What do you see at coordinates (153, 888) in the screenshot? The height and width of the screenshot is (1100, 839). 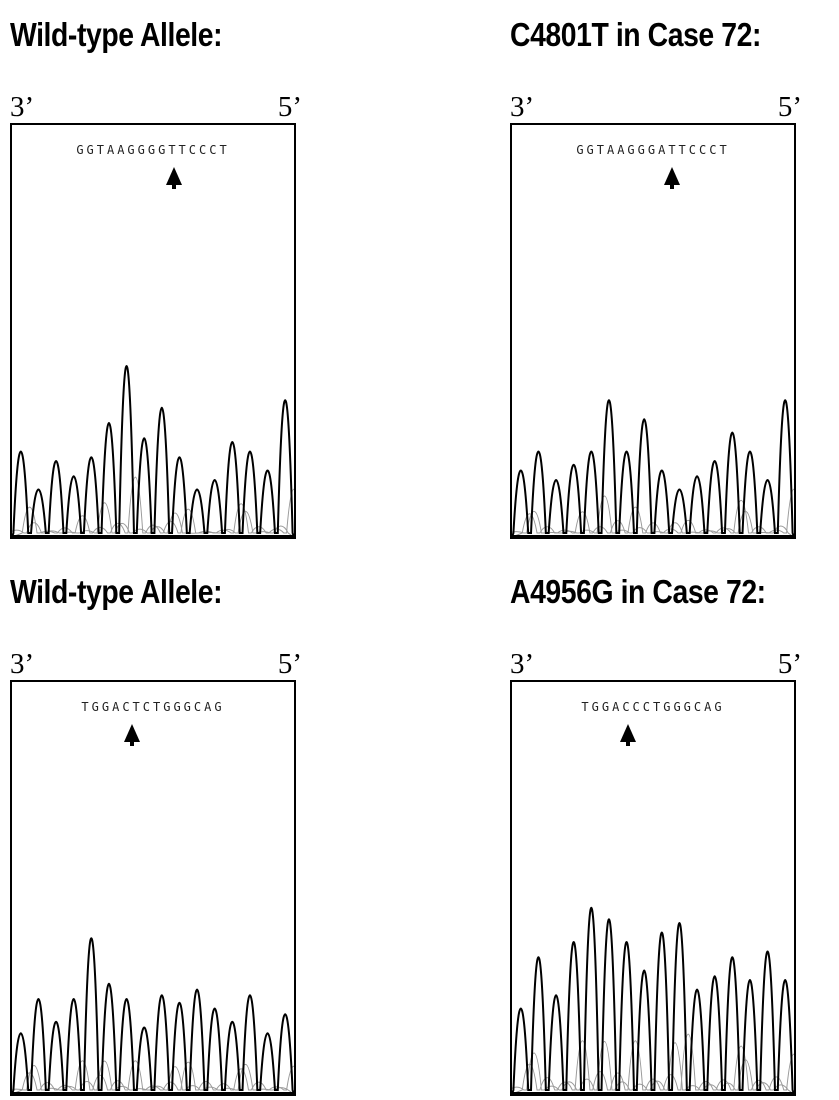 I see `chromatogram-box: TGGACTCTGGGCAG` at bounding box center [153, 888].